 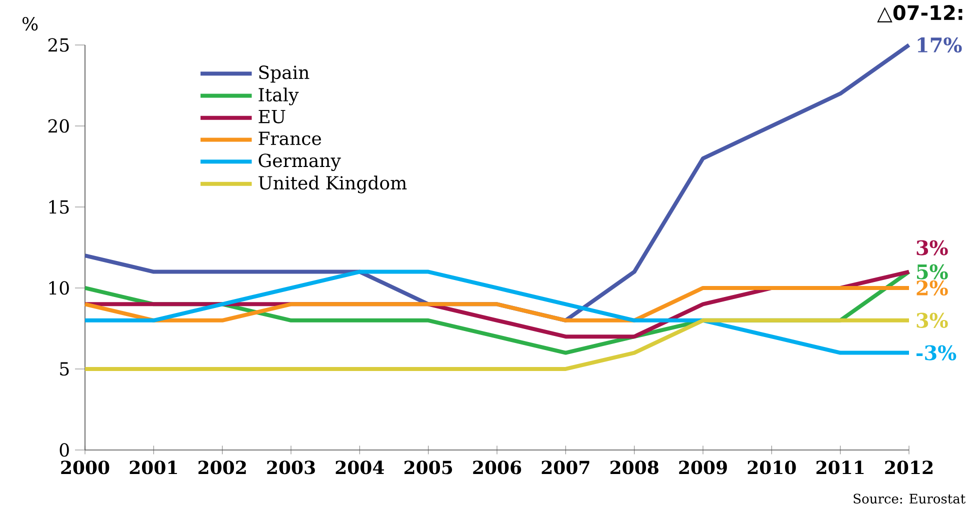 What do you see at coordinates (908, 467) in the screenshot?
I see `x-tick-label: 2012` at bounding box center [908, 467].